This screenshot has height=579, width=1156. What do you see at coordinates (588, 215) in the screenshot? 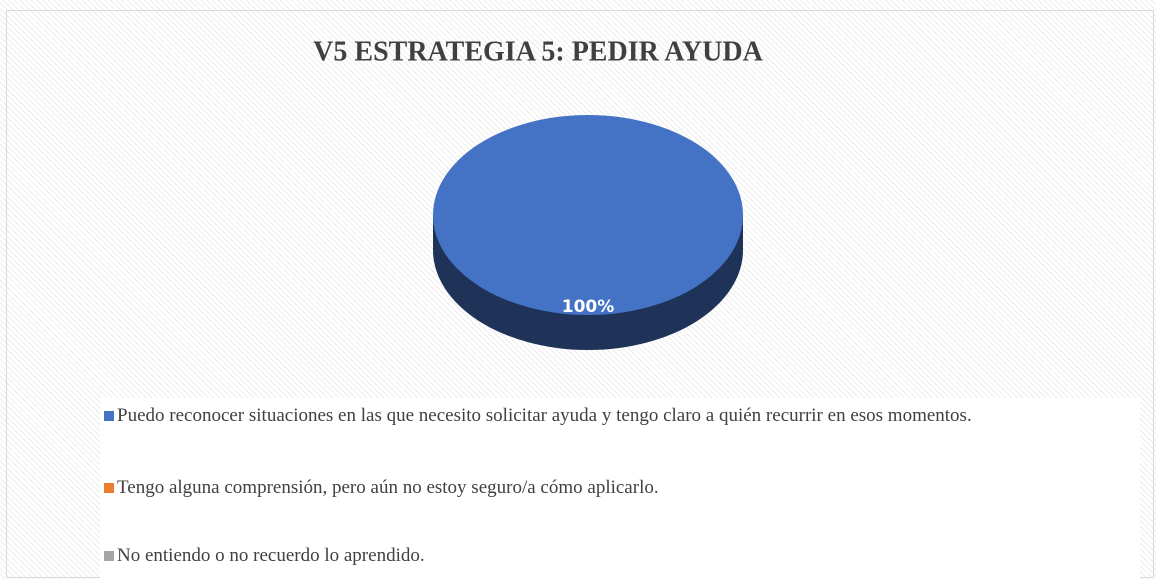
I see `pie-slice` at bounding box center [588, 215].